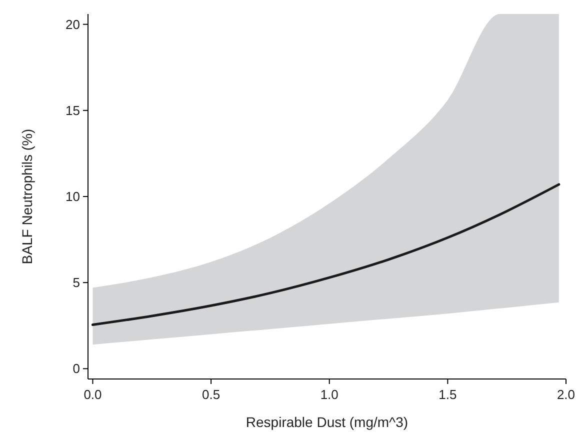 The height and width of the screenshot is (439, 588). Describe the element at coordinates (566, 394) in the screenshot. I see `x-tick-label: 2.0` at that location.